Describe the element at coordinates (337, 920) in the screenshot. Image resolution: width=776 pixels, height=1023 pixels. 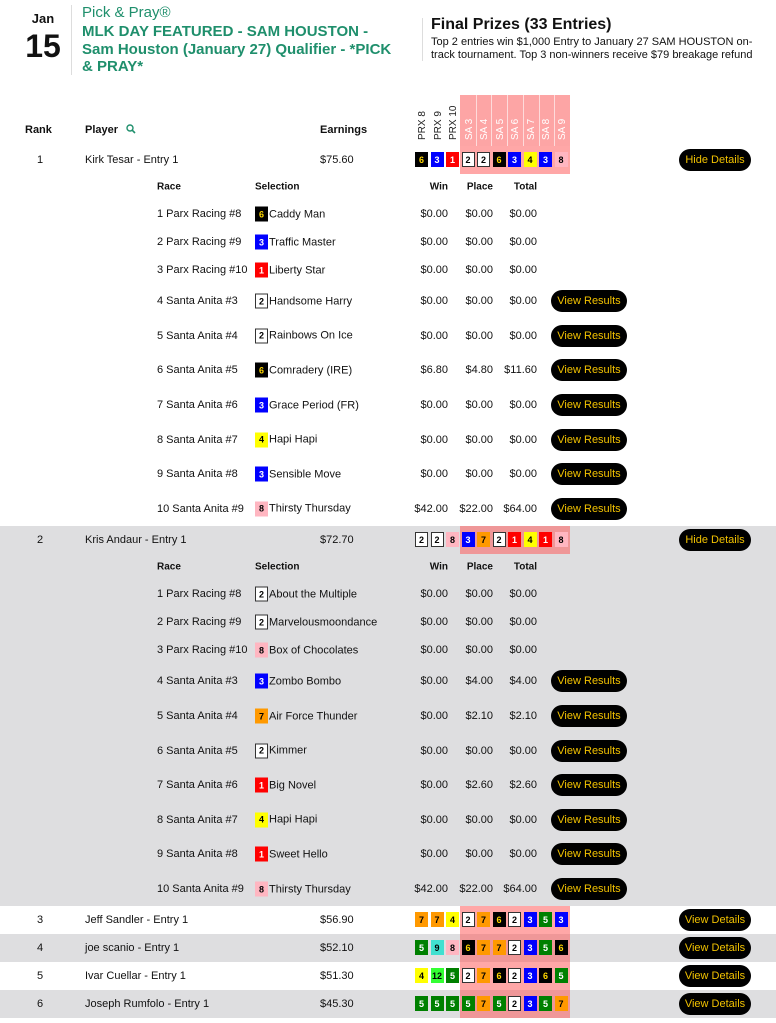
I see `earnings: $56.90` at that location.